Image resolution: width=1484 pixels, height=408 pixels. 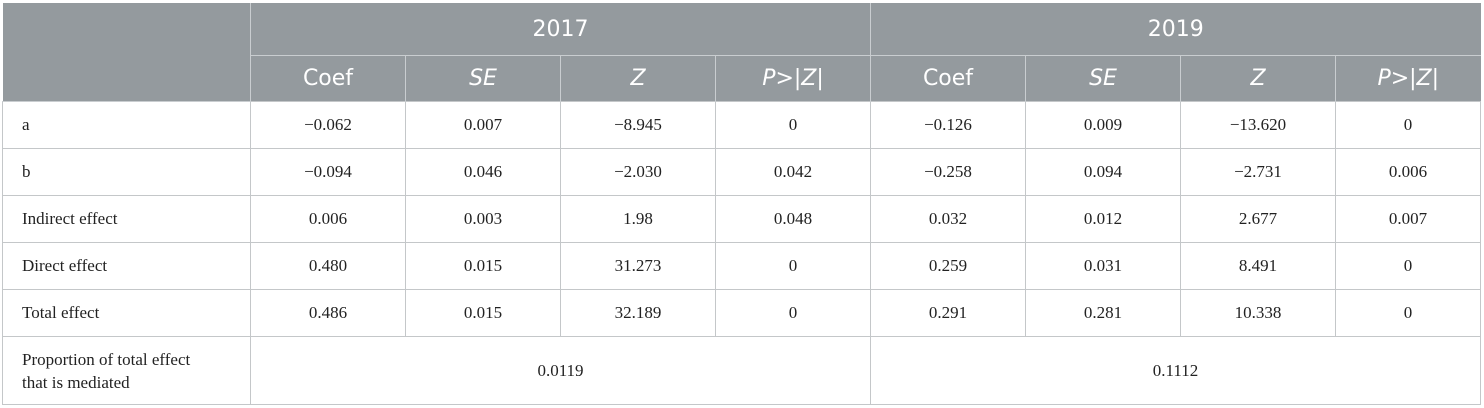 I want to click on column-header-row: Coef SE Z P>|Z| Coef SE Z P>|Z|, so click(x=742, y=78).